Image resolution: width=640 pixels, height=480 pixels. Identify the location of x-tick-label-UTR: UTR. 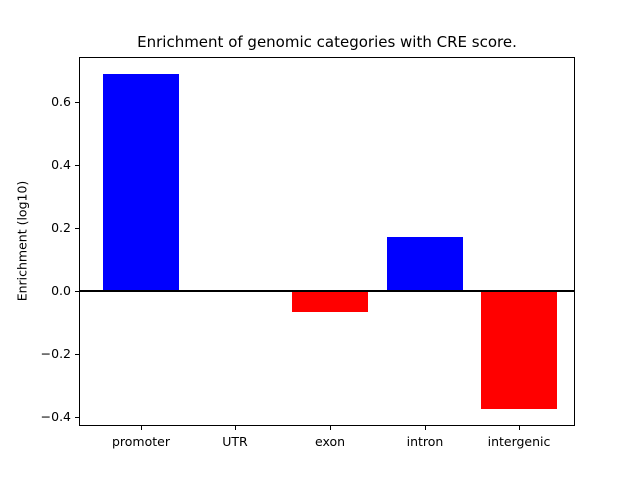
(235, 441).